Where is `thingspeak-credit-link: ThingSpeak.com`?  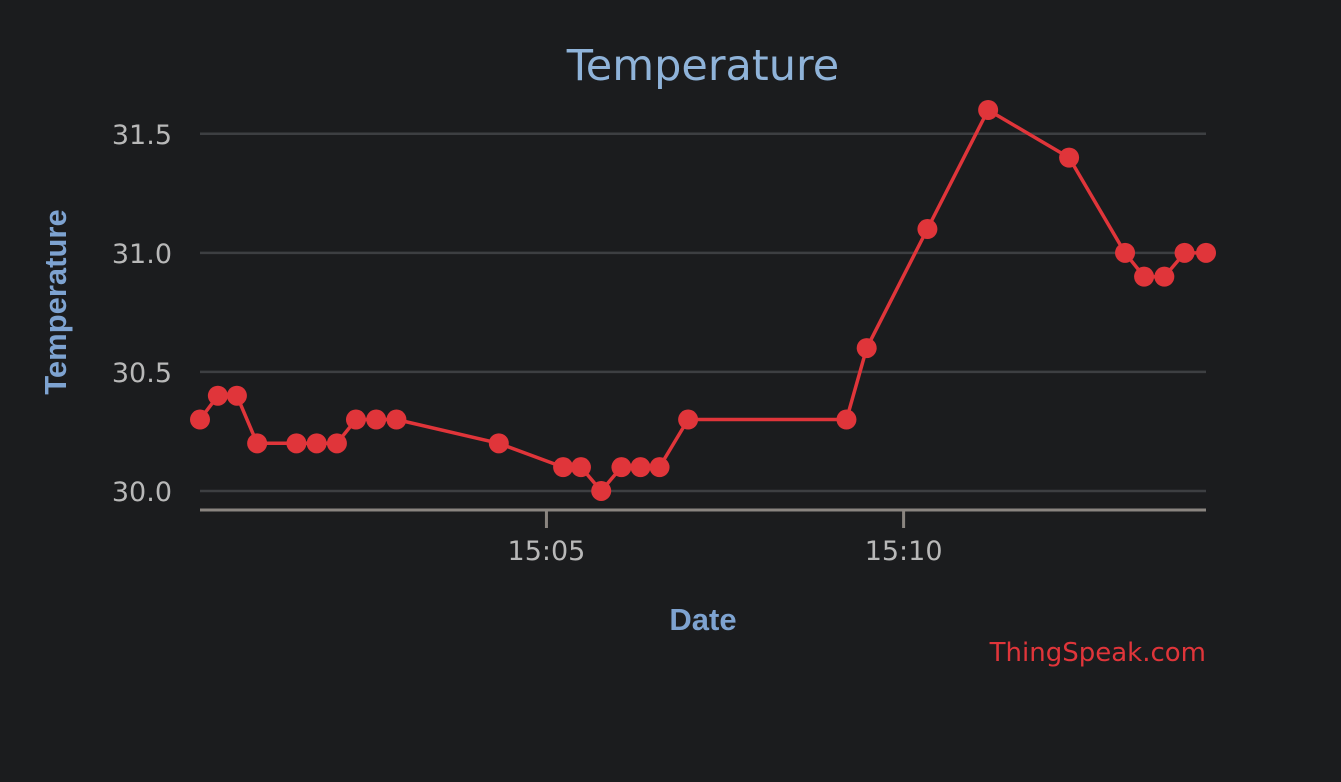
thingspeak-credit-link: ThingSpeak.com is located at coordinates (1097, 653).